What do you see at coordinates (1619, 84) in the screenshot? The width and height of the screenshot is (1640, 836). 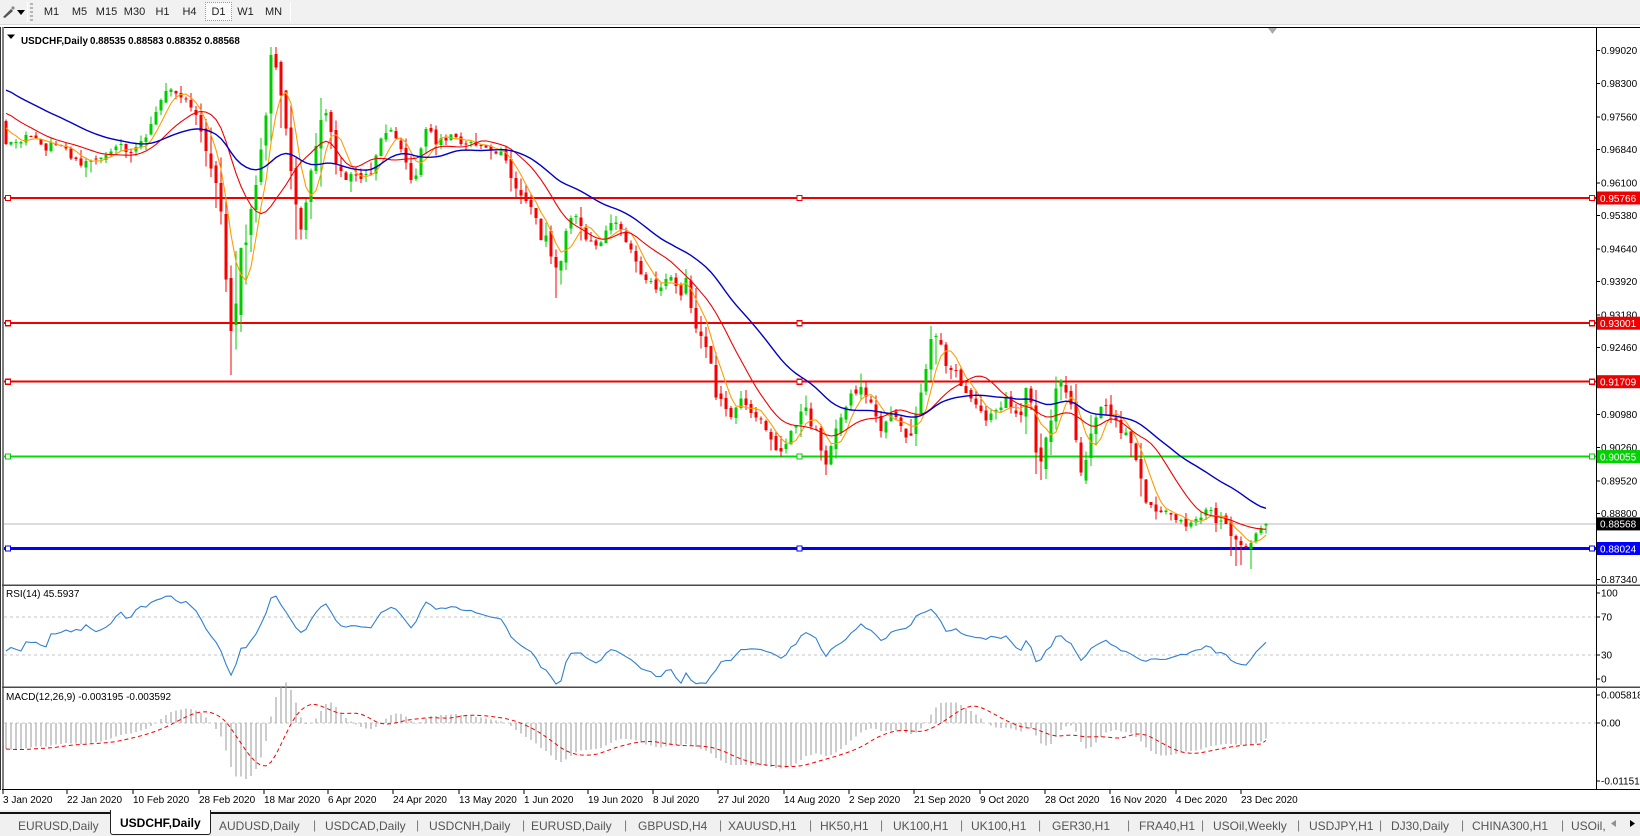 I see `svg-text: 0.98300` at bounding box center [1619, 84].